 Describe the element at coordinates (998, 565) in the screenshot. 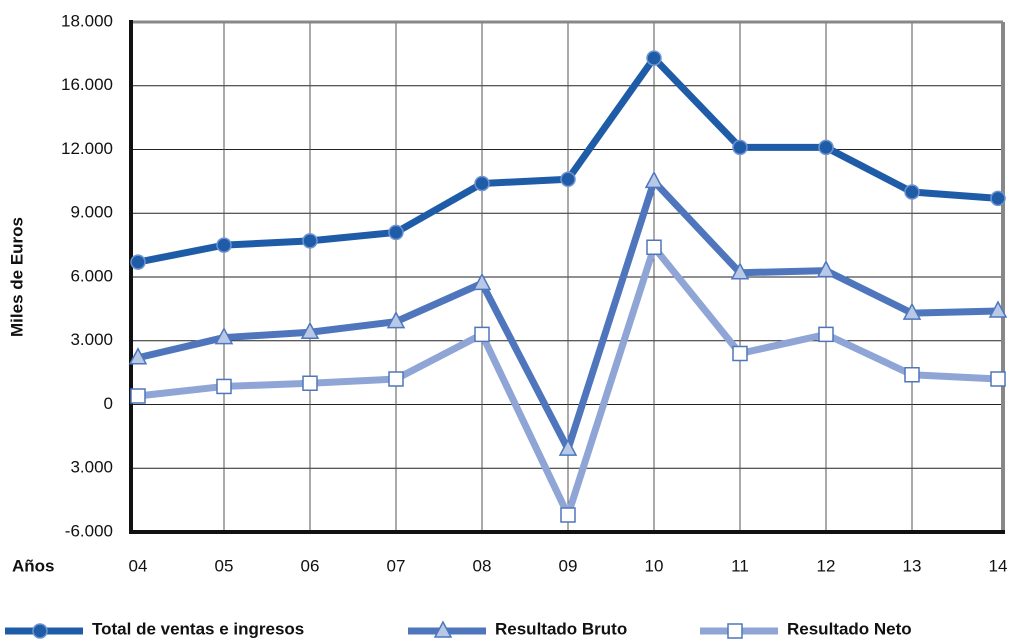

I see `x-tick-label: 14` at that location.